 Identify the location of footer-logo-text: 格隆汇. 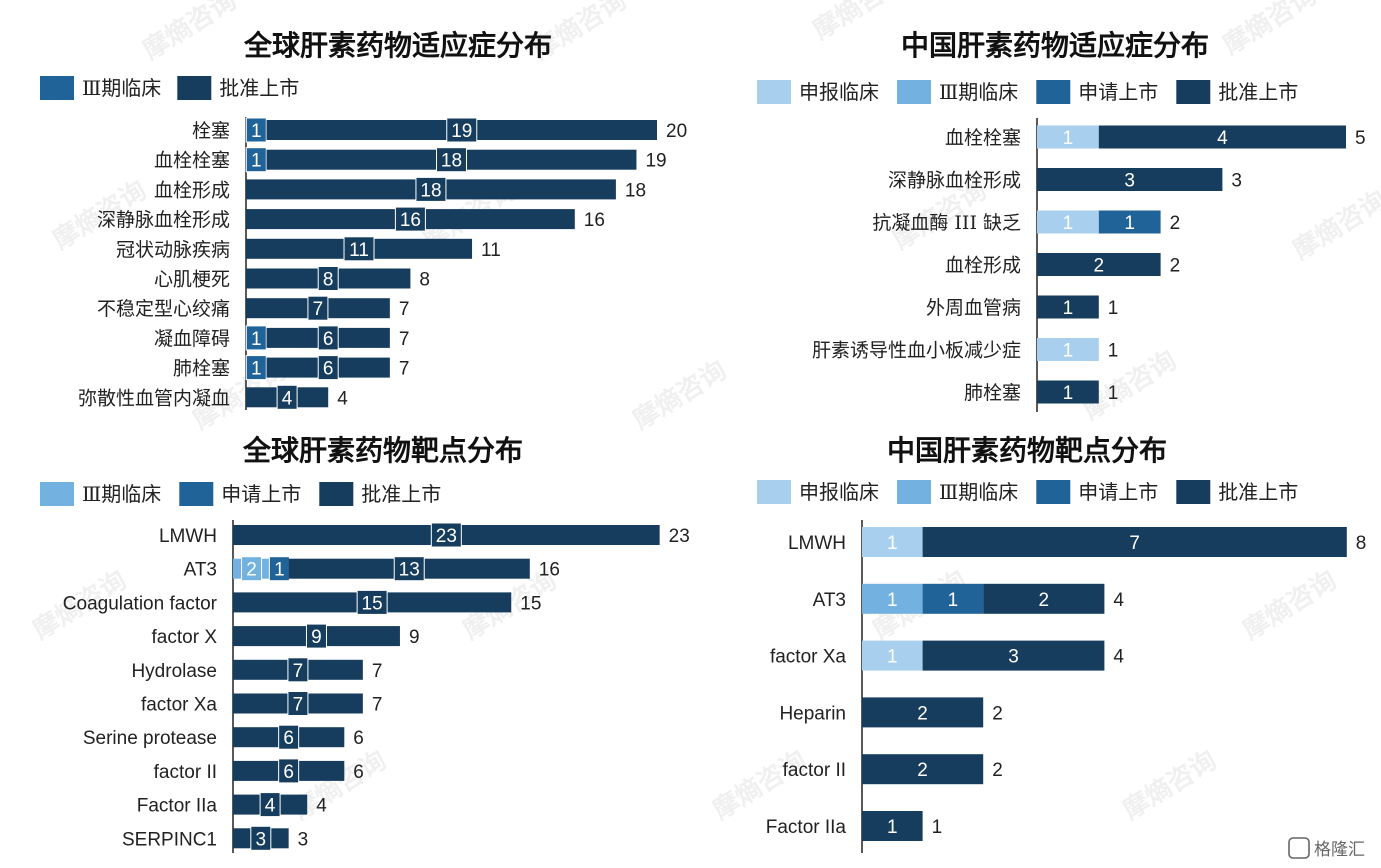
(1339, 850).